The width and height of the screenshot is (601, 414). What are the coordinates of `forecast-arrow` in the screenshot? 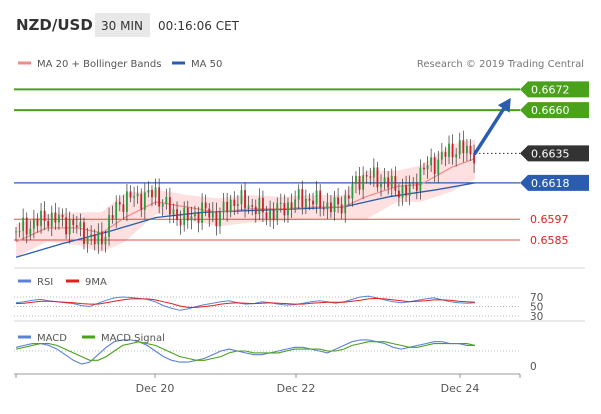 It's located at (491, 129).